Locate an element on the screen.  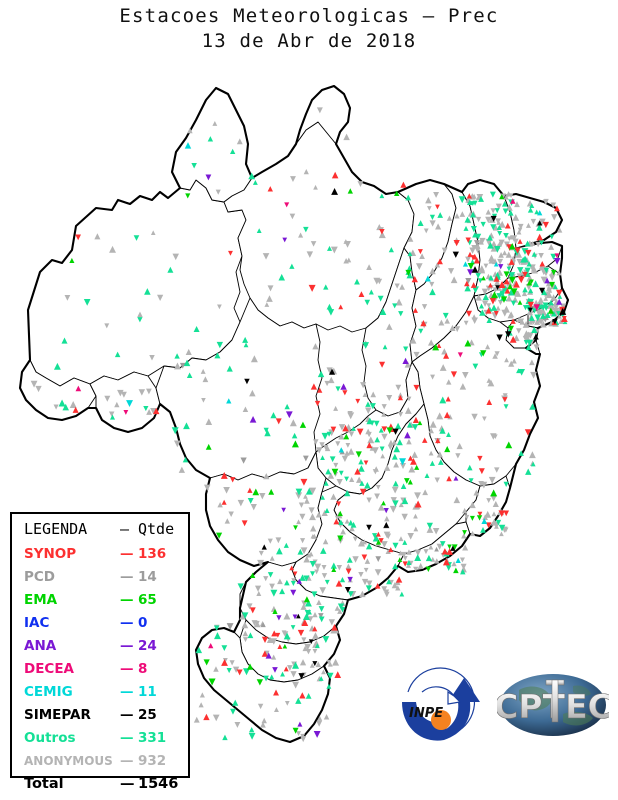
legend-label-cemig: CEMIG is located at coordinates (48, 692).